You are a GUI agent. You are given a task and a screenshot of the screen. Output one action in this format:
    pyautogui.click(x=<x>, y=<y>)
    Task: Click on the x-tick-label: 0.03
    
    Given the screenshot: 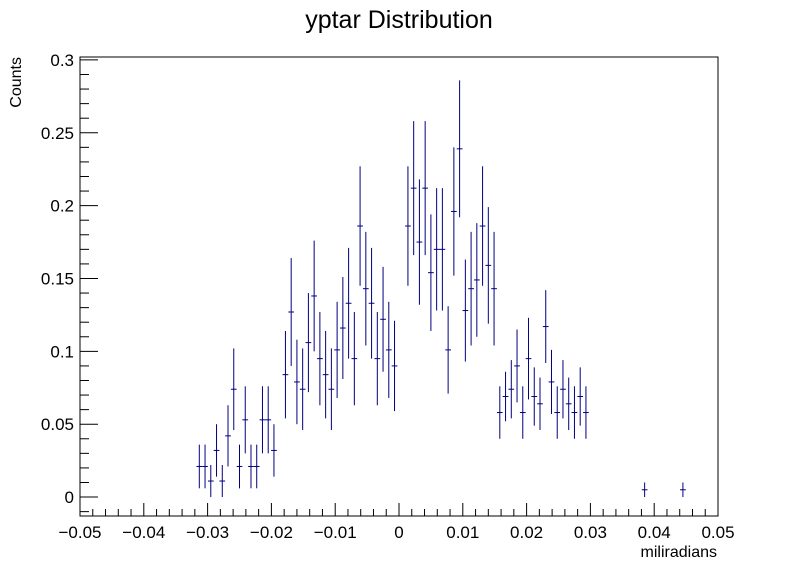 What is the action you would take?
    pyautogui.click(x=590, y=532)
    